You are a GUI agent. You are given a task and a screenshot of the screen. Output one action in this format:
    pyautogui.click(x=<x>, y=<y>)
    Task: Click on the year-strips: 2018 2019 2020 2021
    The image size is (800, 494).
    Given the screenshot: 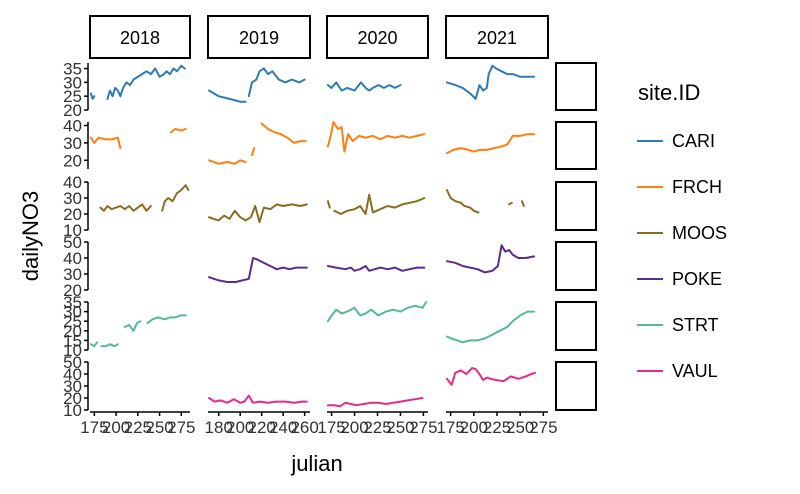 What is the action you would take?
    pyautogui.click(x=319, y=37)
    